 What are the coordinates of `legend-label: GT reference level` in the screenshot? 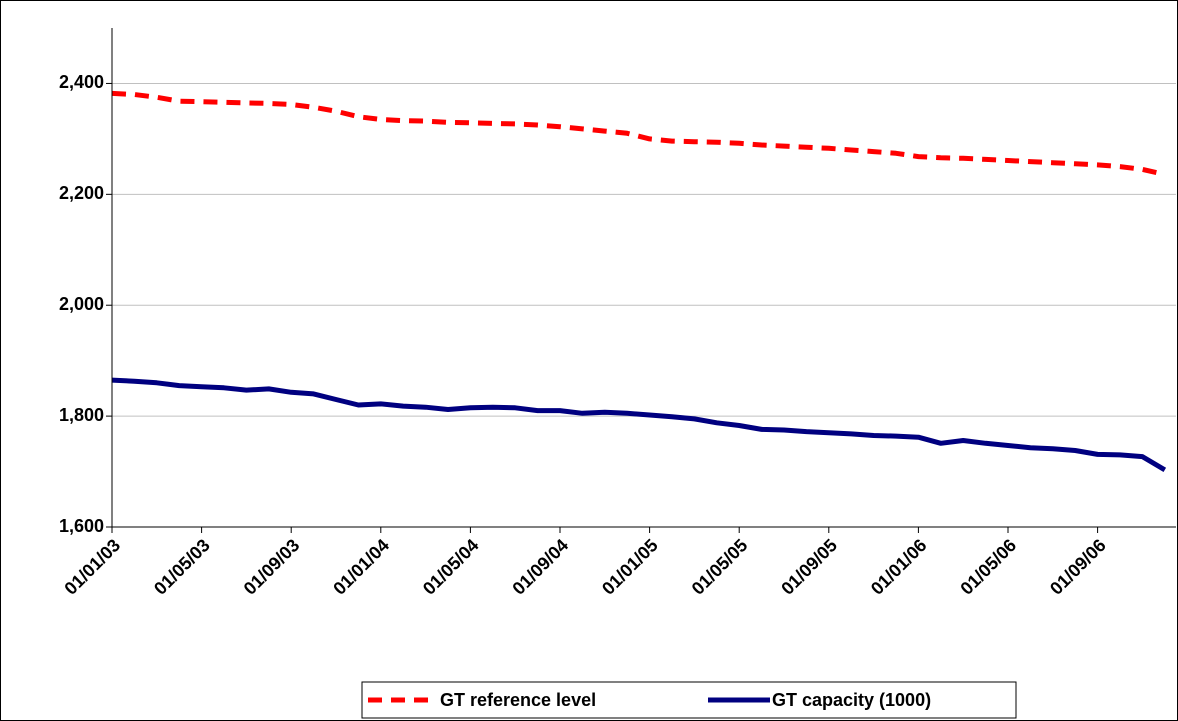 It's located at (518, 700).